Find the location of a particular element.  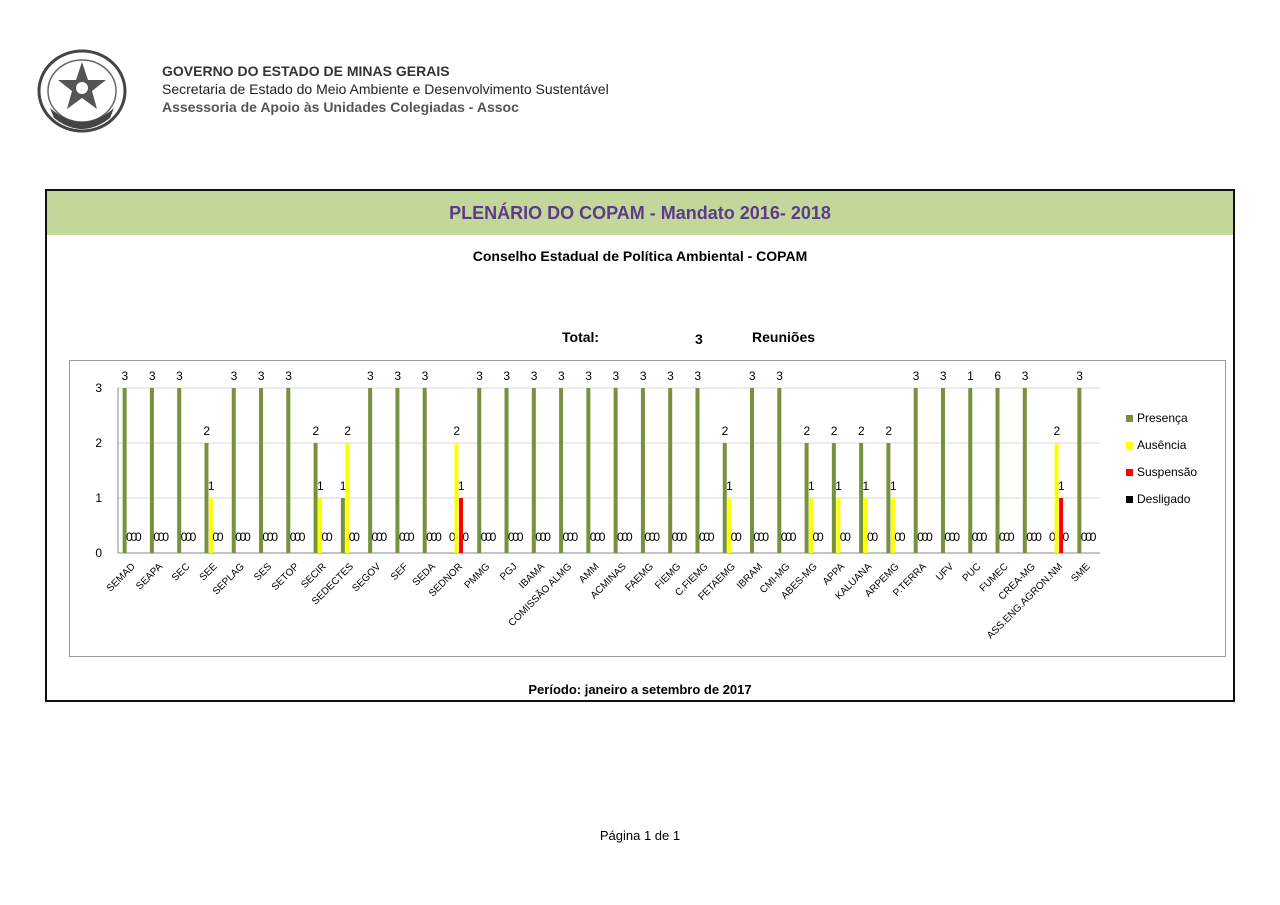

legend-label: Presença is located at coordinates (1162, 418).